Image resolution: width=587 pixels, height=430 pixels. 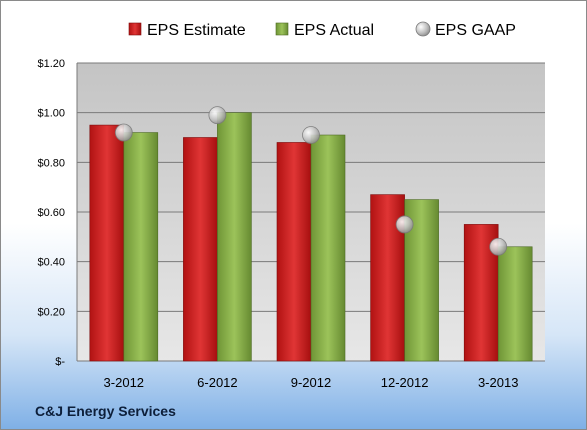 I want to click on eps-actual-legend-swatch, so click(x=282, y=29).